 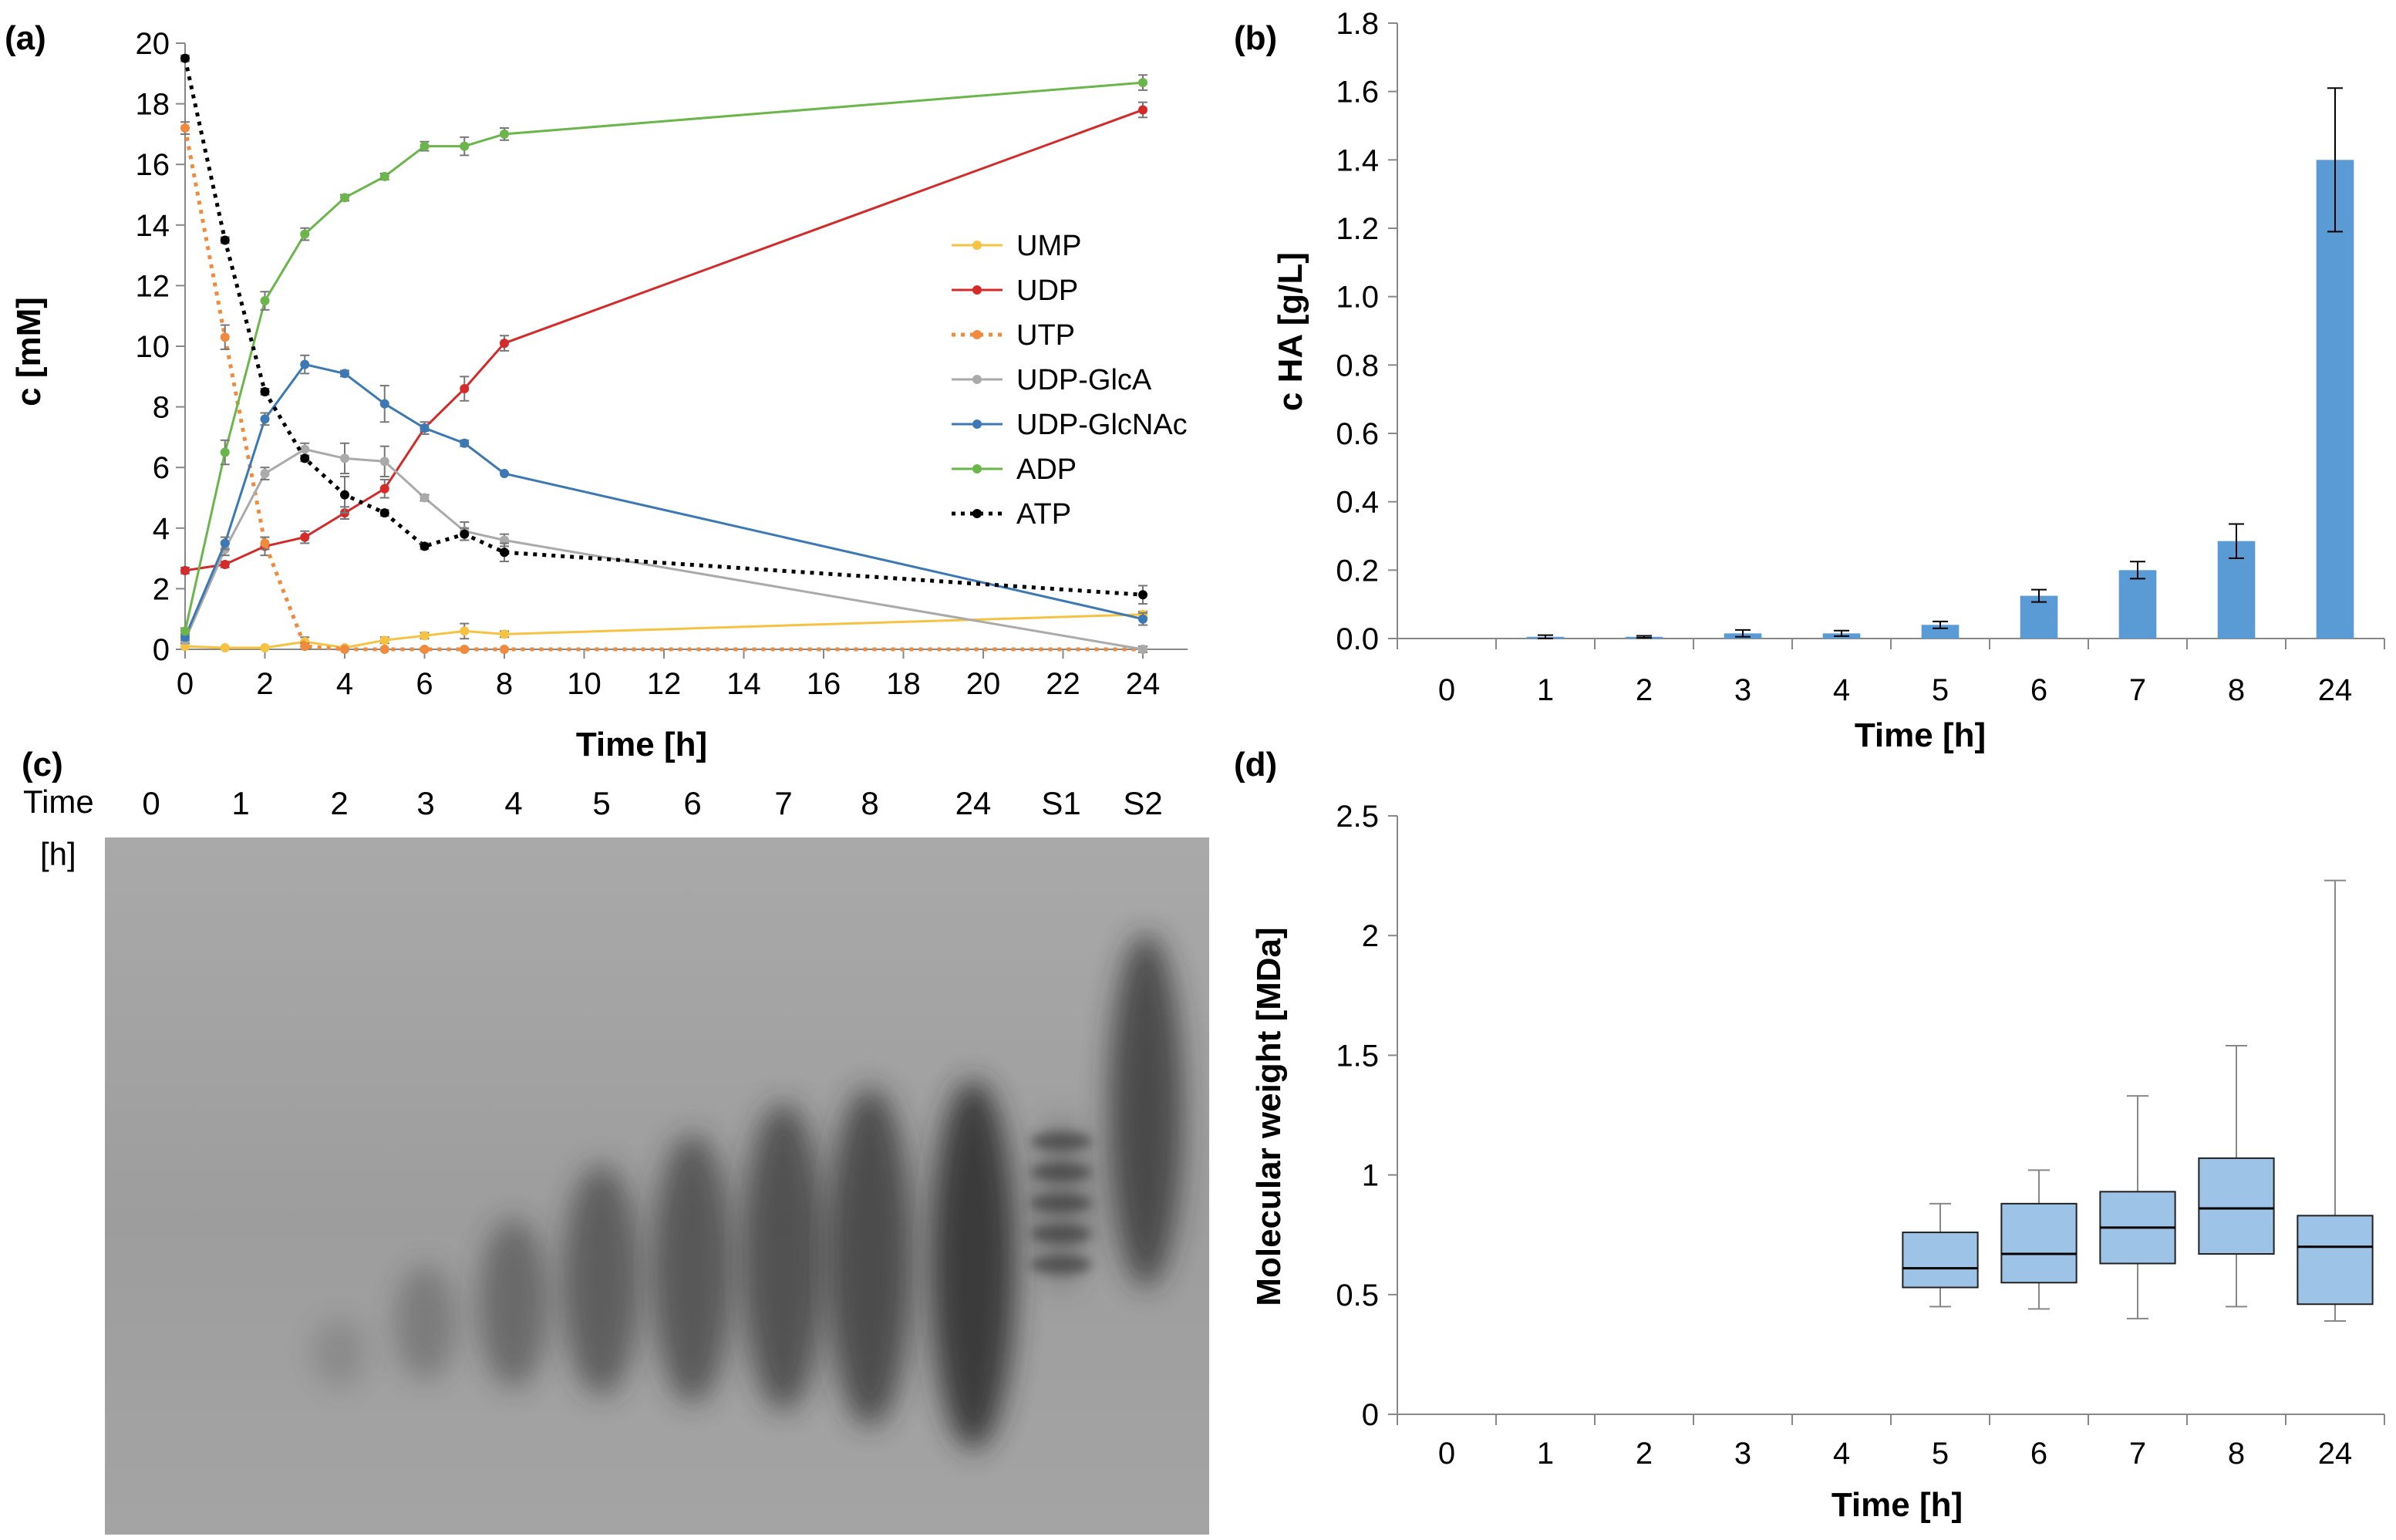 What do you see at coordinates (504, 684) in the screenshot?
I see `panel-a-x-tick-label: 8` at bounding box center [504, 684].